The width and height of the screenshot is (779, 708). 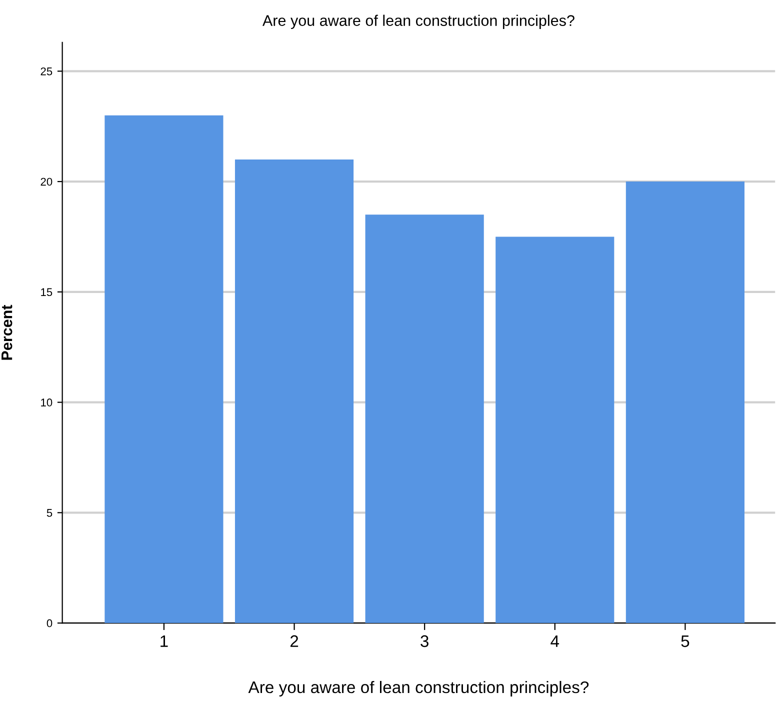 I want to click on y-tick-label: 10, so click(x=46, y=402).